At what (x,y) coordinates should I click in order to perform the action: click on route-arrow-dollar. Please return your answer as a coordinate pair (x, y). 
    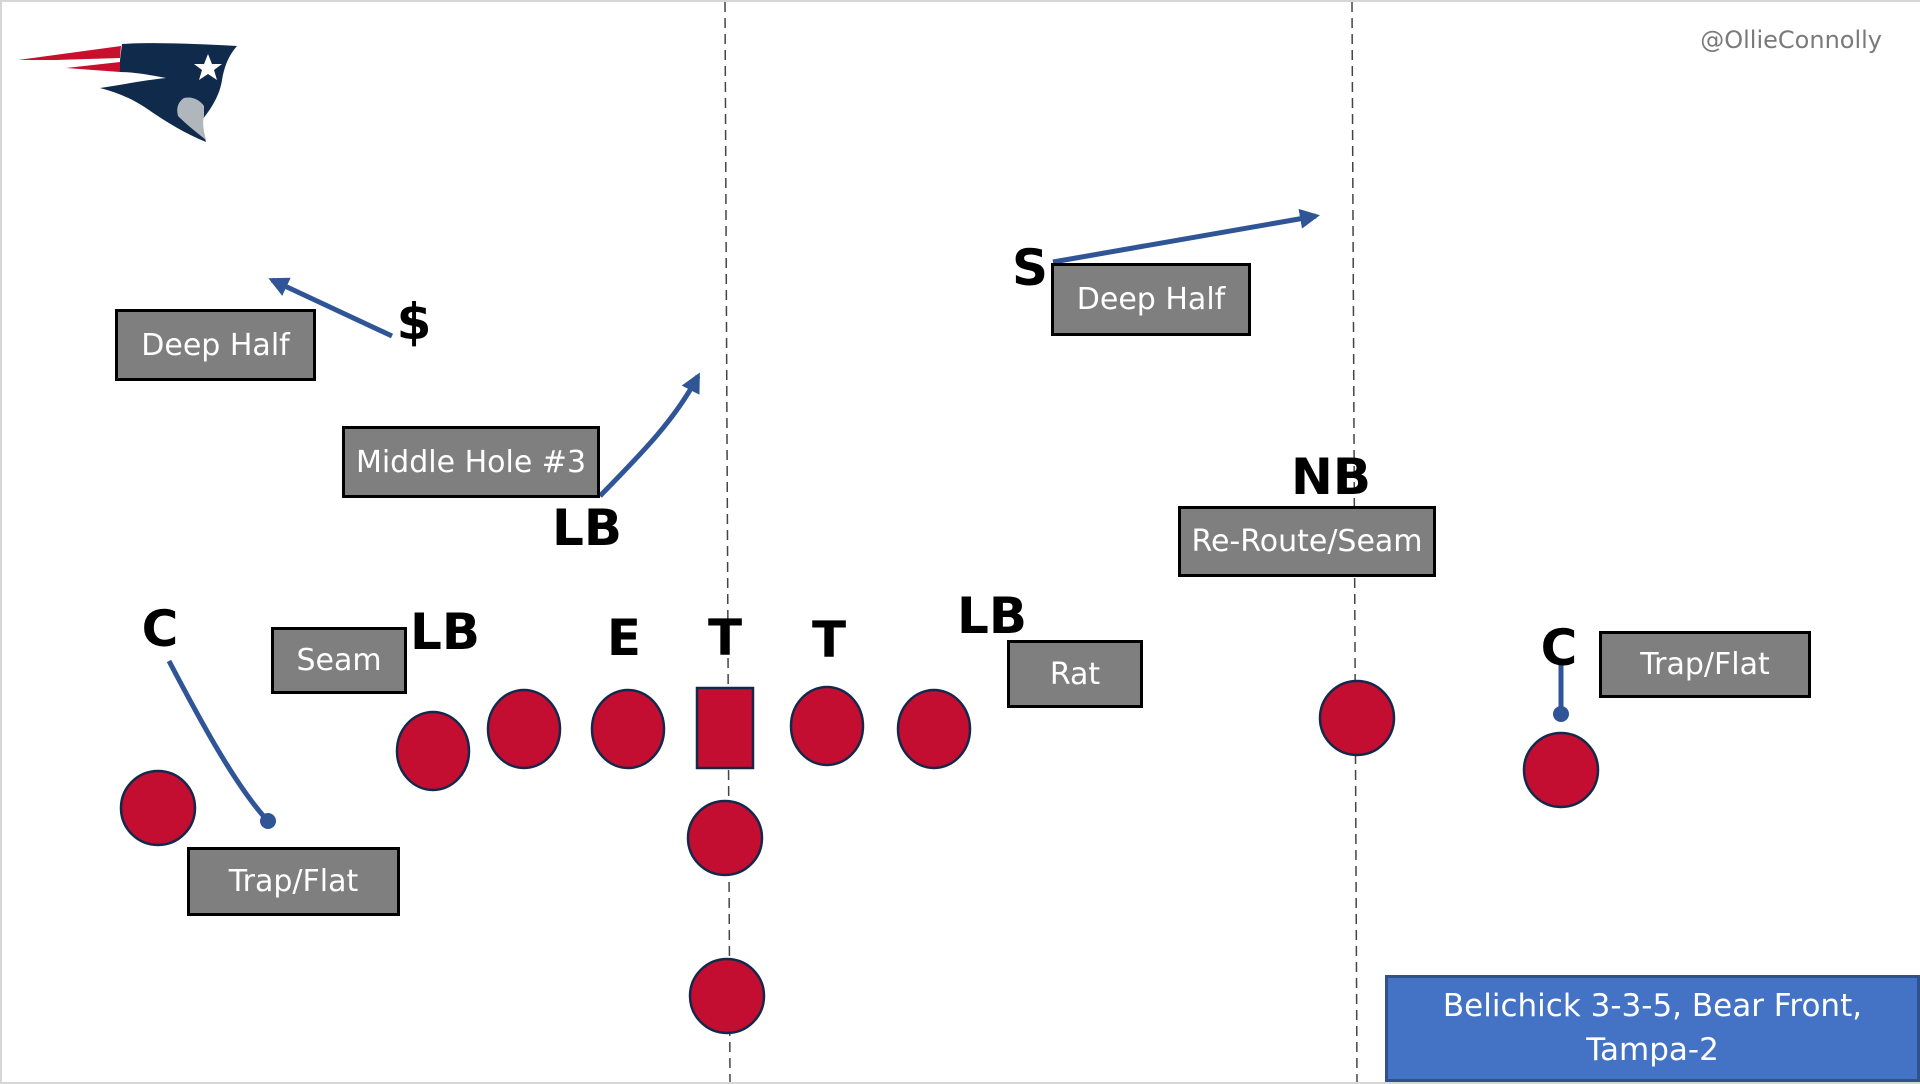
    Looking at the image, I should click on (331, 308).